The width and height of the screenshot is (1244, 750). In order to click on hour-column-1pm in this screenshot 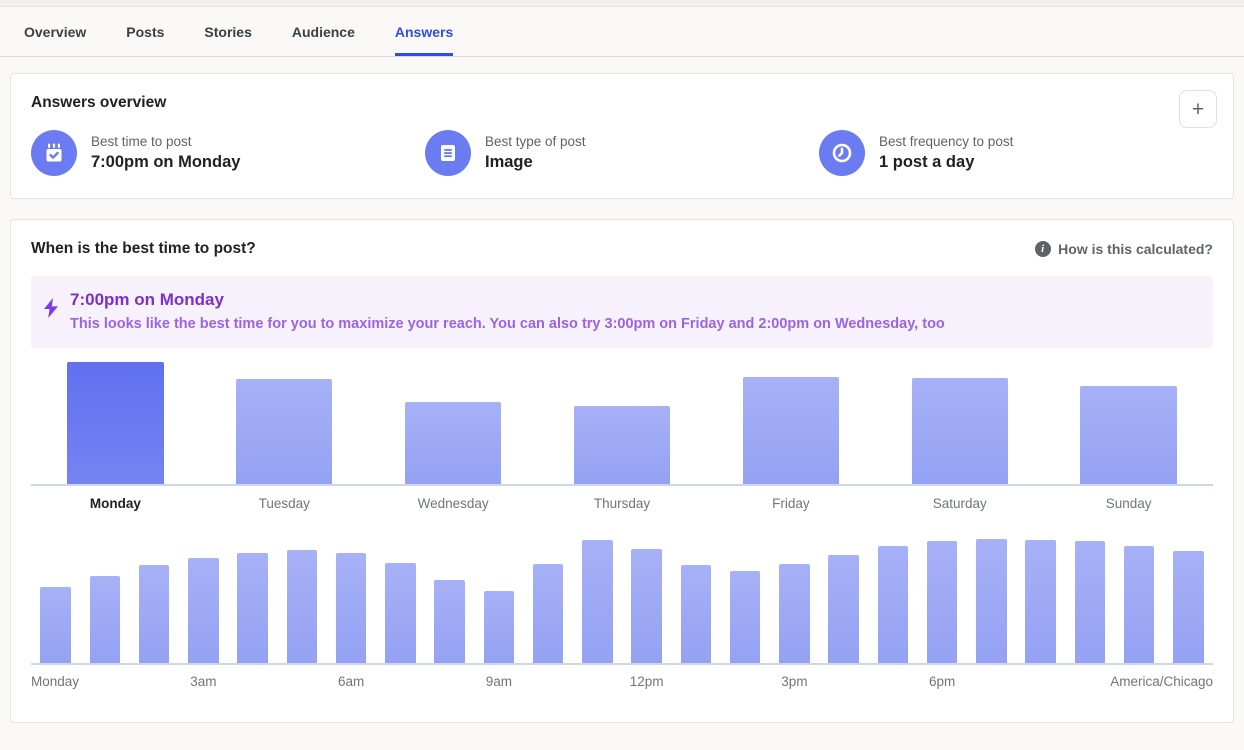, I will do `click(695, 601)`.